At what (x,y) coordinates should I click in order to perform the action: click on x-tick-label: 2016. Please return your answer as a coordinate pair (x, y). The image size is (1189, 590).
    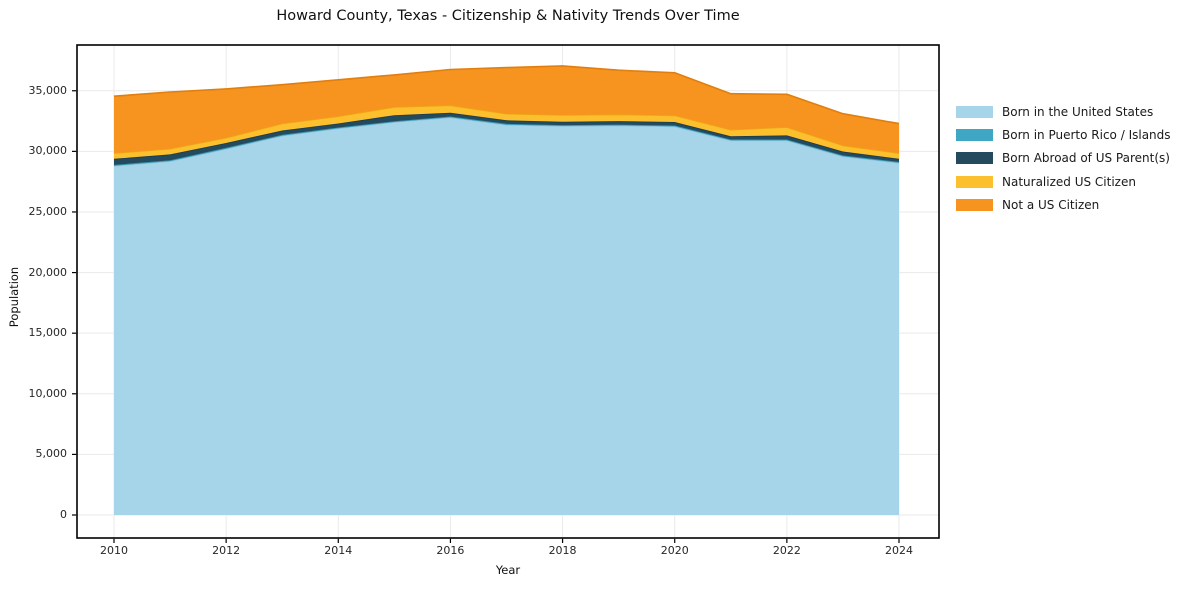
    Looking at the image, I should click on (450, 550).